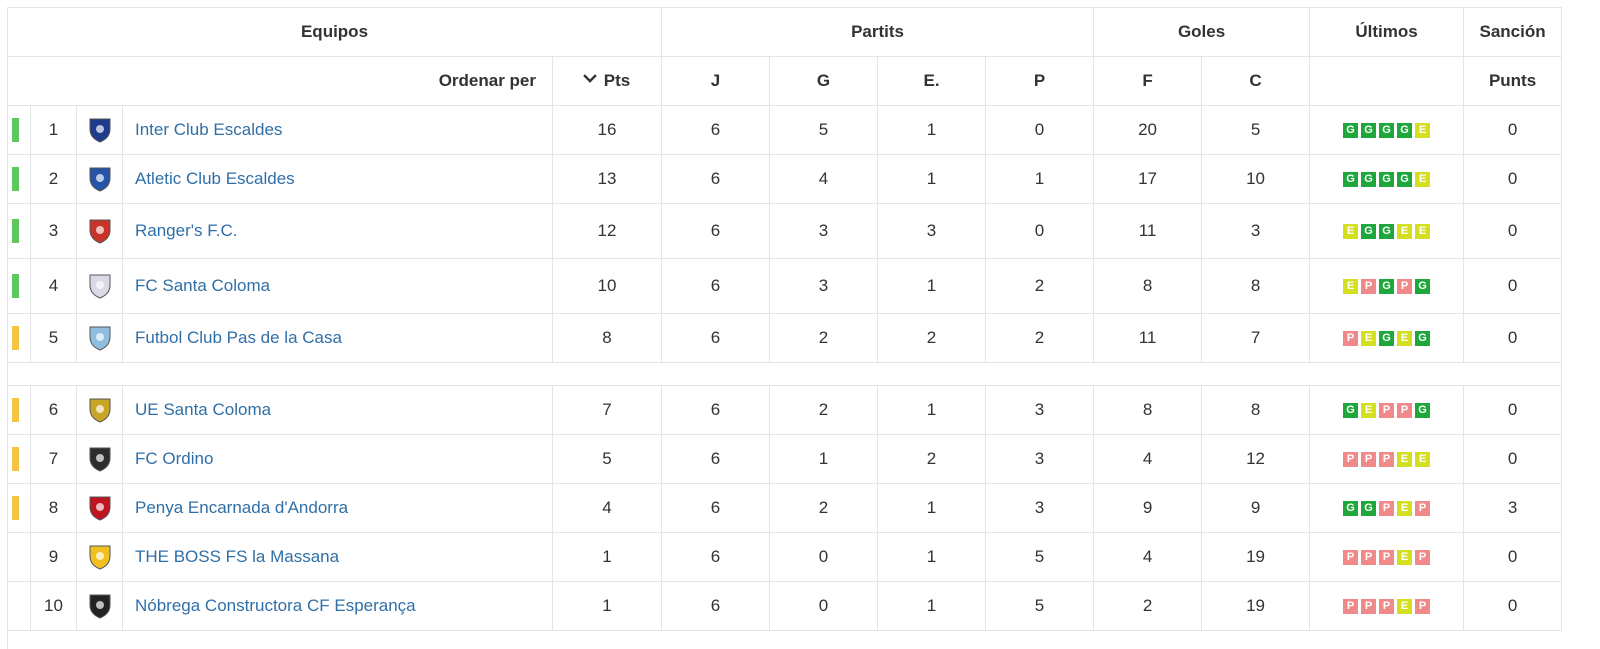 This screenshot has height=649, width=1600. What do you see at coordinates (607, 81) in the screenshot?
I see `sort-pts-button: Pts` at bounding box center [607, 81].